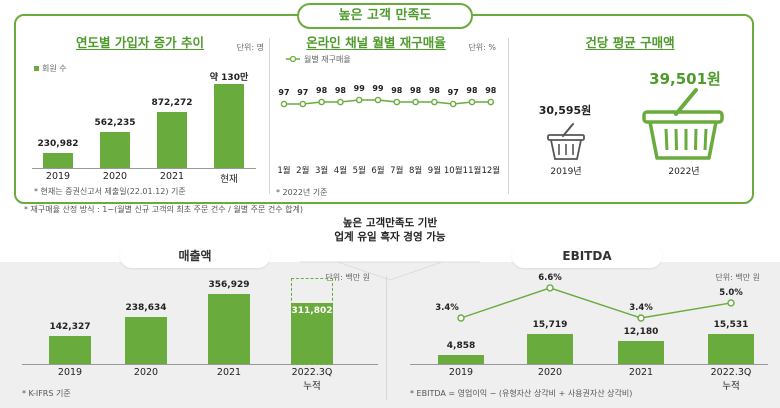 This screenshot has height=408, width=780. What do you see at coordinates (550, 325) in the screenshot?
I see `ebitda-value-label: 15,719` at bounding box center [550, 325].